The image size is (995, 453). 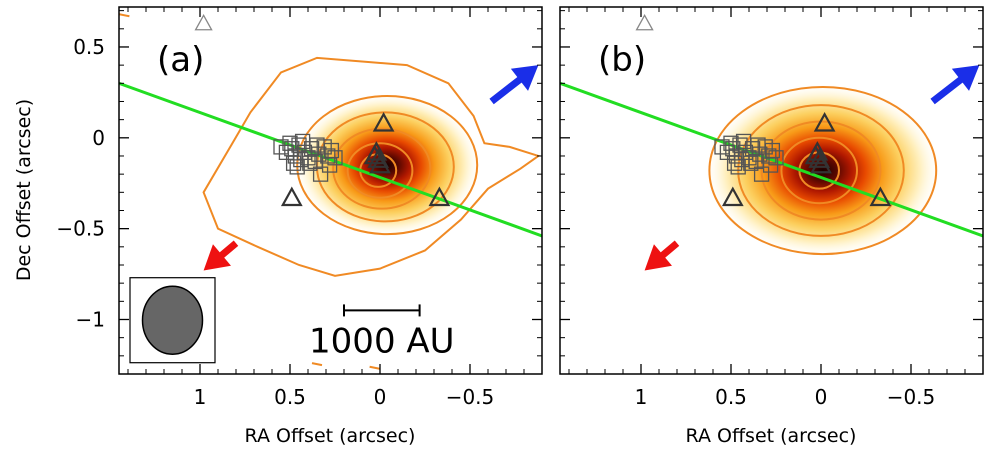 What do you see at coordinates (98, 138) in the screenshot?
I see `y-tick-label: 0` at bounding box center [98, 138].